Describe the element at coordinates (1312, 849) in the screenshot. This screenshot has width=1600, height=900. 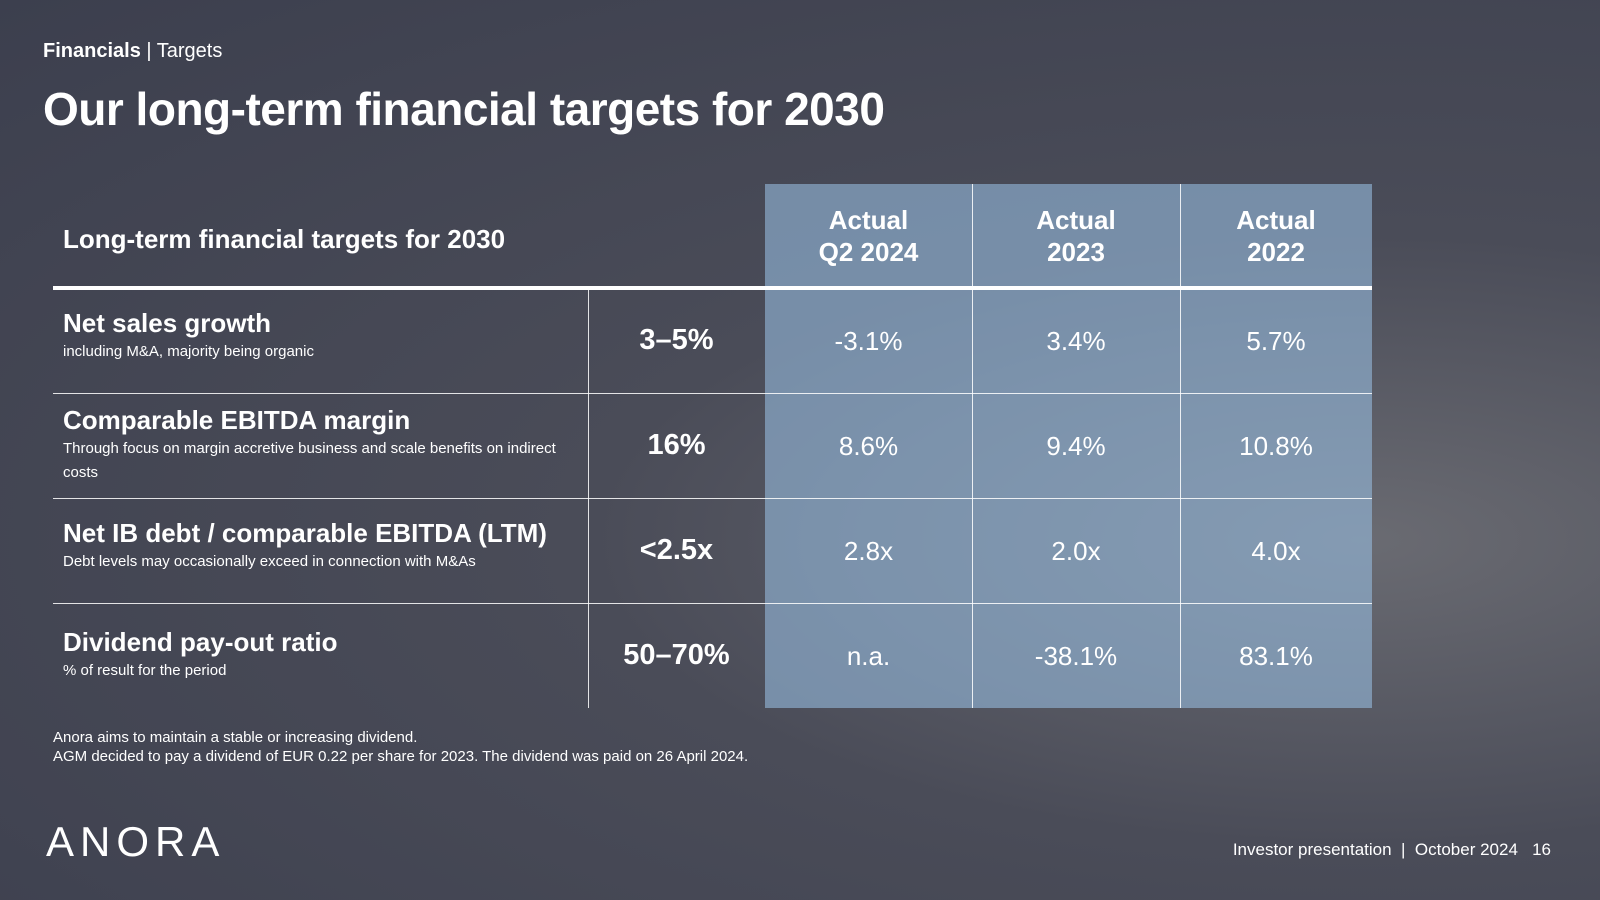
I see `footer-label: Investor presentation` at that location.